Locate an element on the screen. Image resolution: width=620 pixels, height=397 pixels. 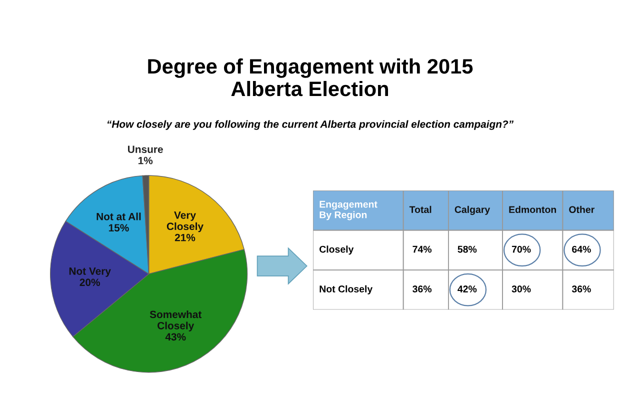
category-label: Engagement By Region is located at coordinates (349, 210).